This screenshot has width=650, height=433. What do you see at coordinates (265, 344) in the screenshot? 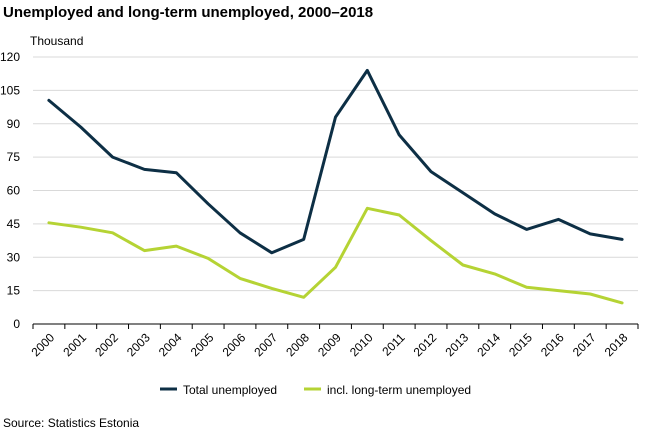
I see `x-tick-label: 2007` at bounding box center [265, 344].